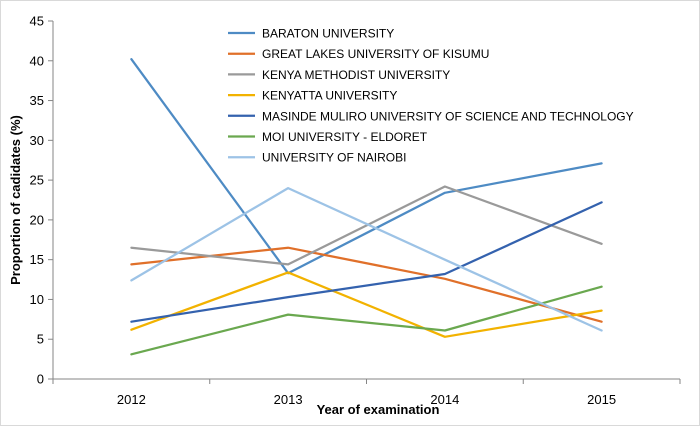 The image size is (700, 426). Describe the element at coordinates (42, 200) in the screenshot. I see `y-axis: 0 5 10 15 20 25 30 35 40 45` at that location.